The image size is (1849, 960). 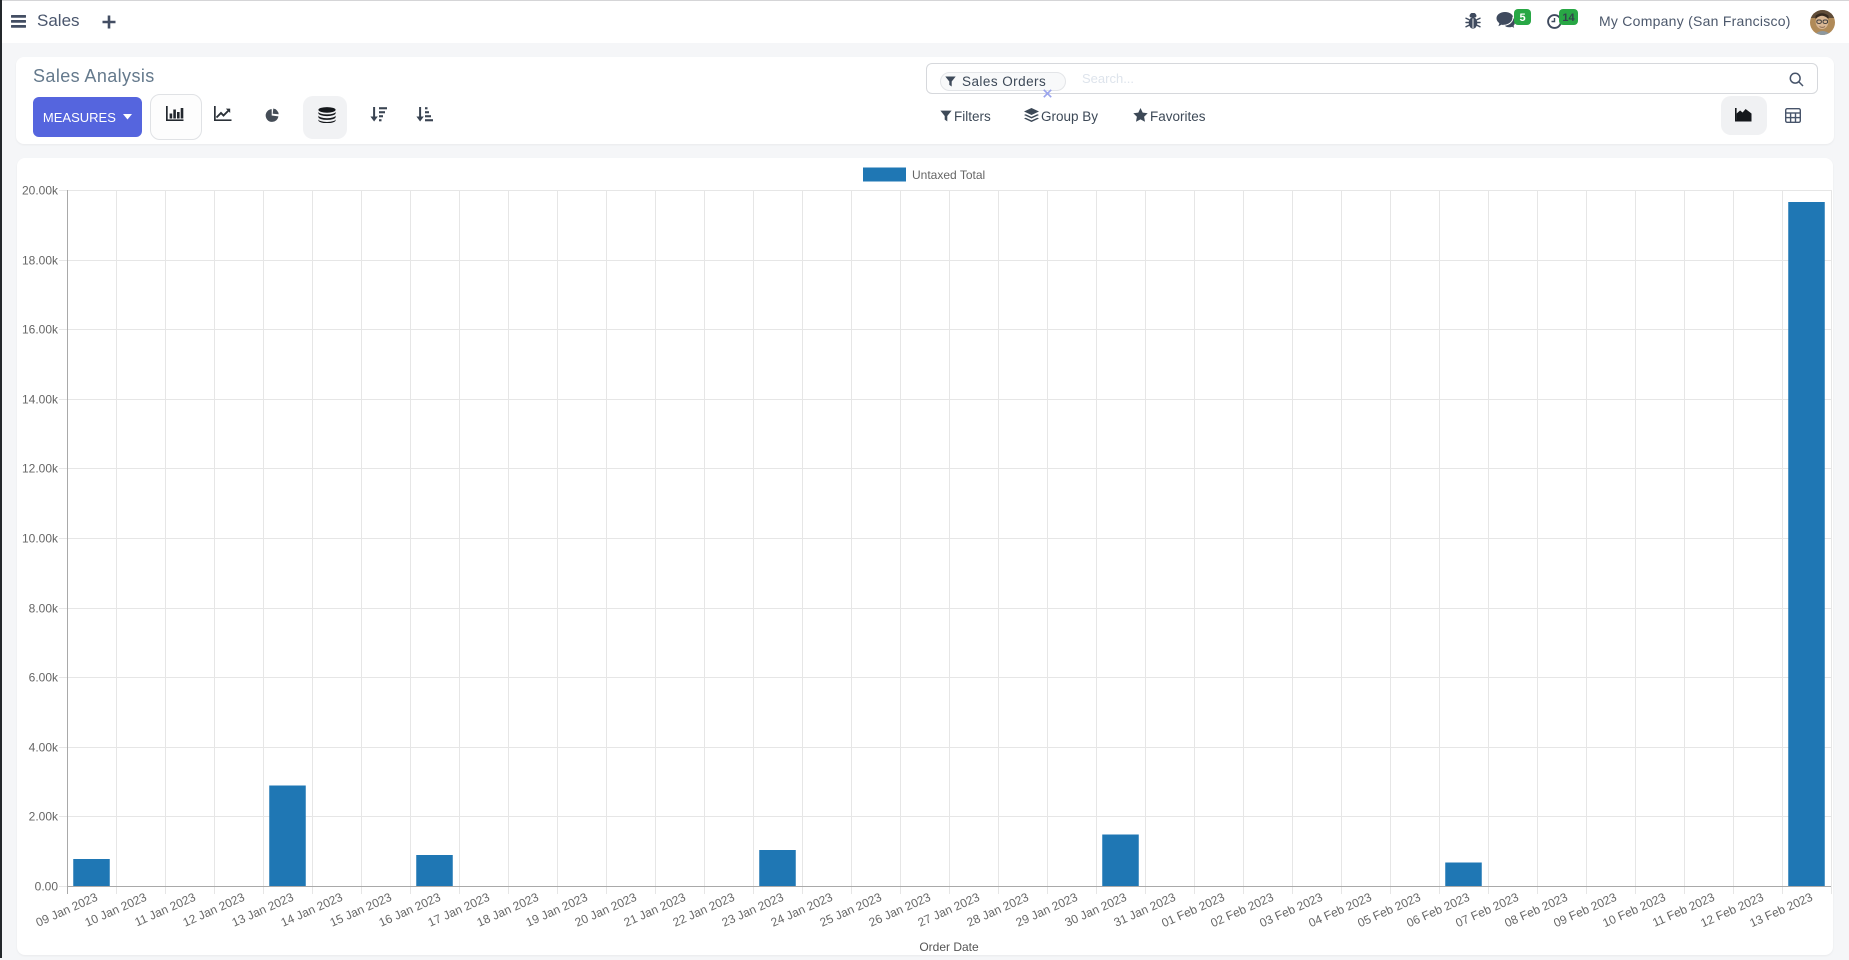 I want to click on svg-text: 4.00k, so click(x=44, y=748).